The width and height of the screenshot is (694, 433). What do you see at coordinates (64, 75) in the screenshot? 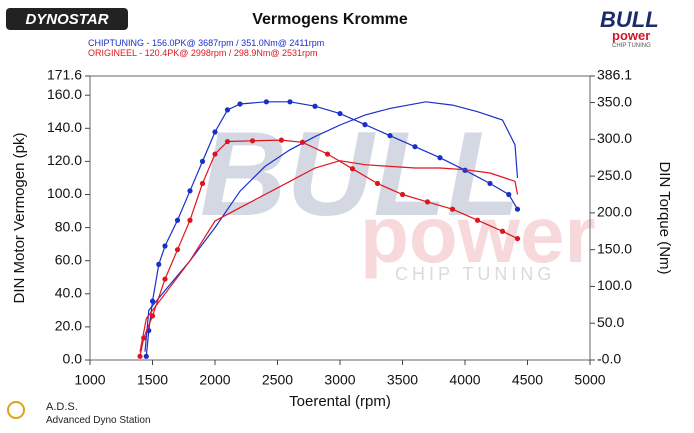
I see `y-tick-label: 171.6` at bounding box center [64, 75].